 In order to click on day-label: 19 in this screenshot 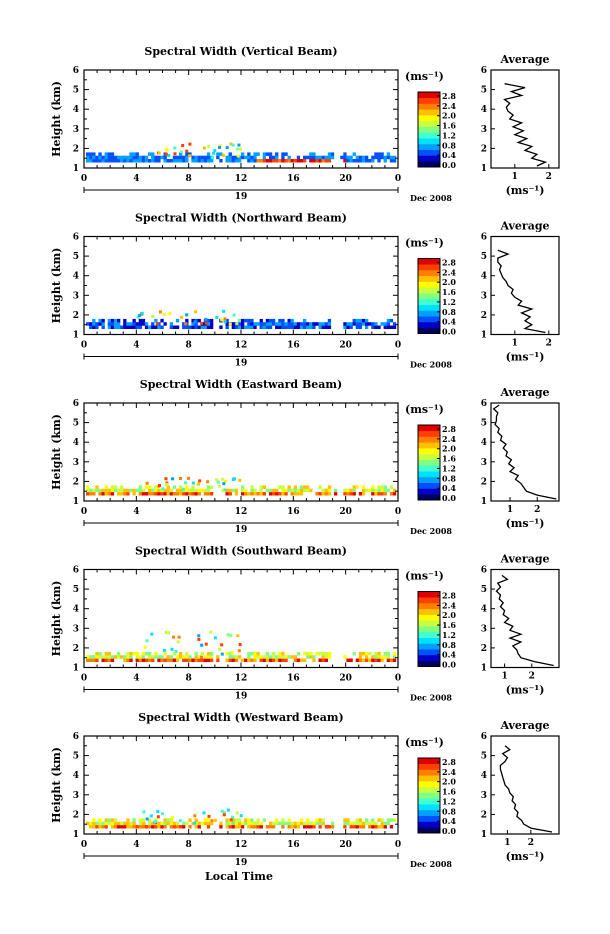, I will do `click(241, 530)`.